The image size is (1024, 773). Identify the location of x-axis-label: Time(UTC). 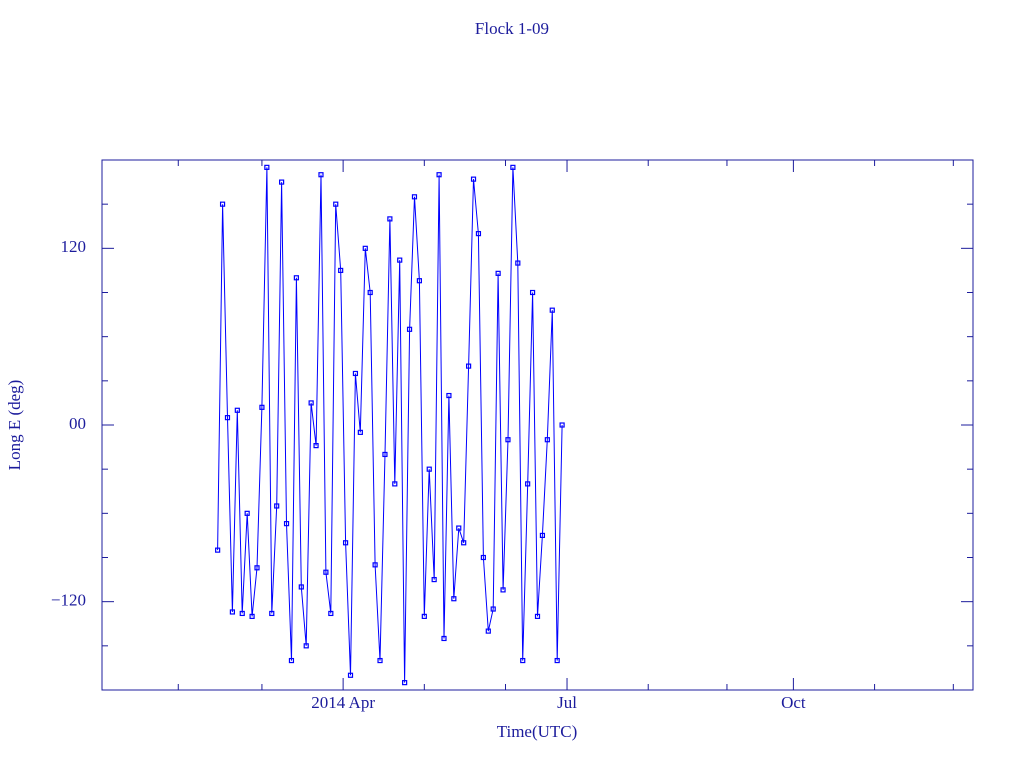
(537, 731).